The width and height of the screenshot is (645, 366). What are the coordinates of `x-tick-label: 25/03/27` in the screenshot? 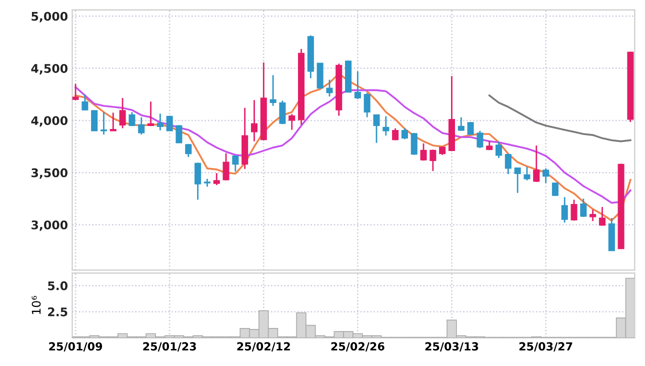 It's located at (545, 347).